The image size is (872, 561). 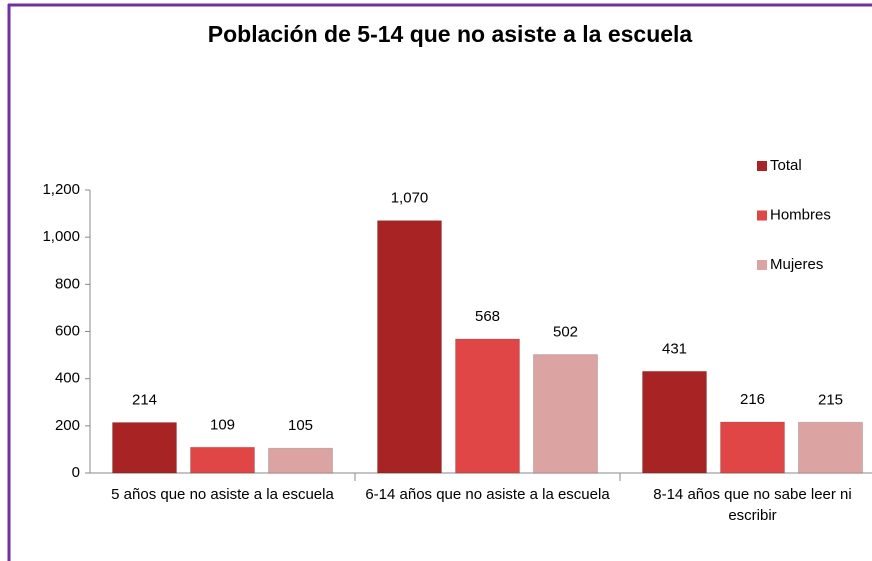 I want to click on x-tick-label: 5 años que no asiste a la escuela, so click(x=222, y=494).